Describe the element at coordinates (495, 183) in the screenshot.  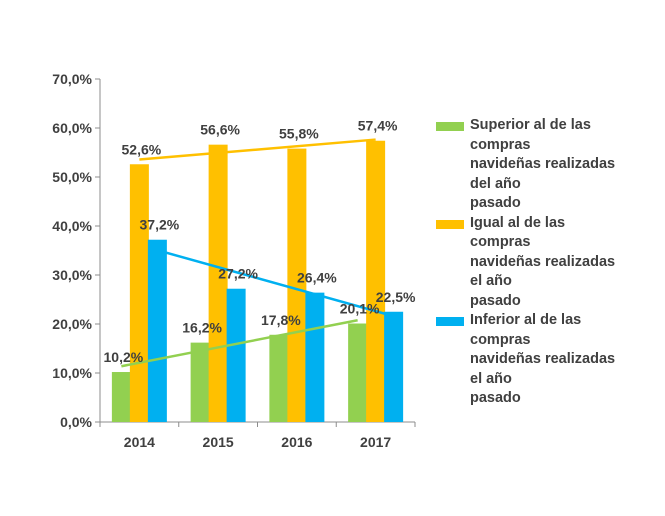
I see `legend-label: del año` at that location.